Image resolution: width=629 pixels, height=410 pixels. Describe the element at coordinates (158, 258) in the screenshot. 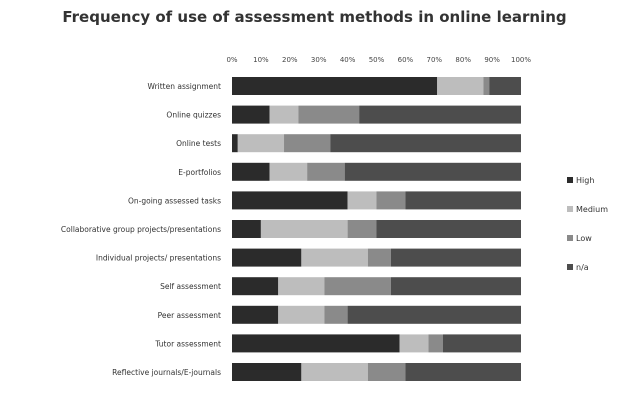

I see `category-label: Individual projects/ presentations` at that location.